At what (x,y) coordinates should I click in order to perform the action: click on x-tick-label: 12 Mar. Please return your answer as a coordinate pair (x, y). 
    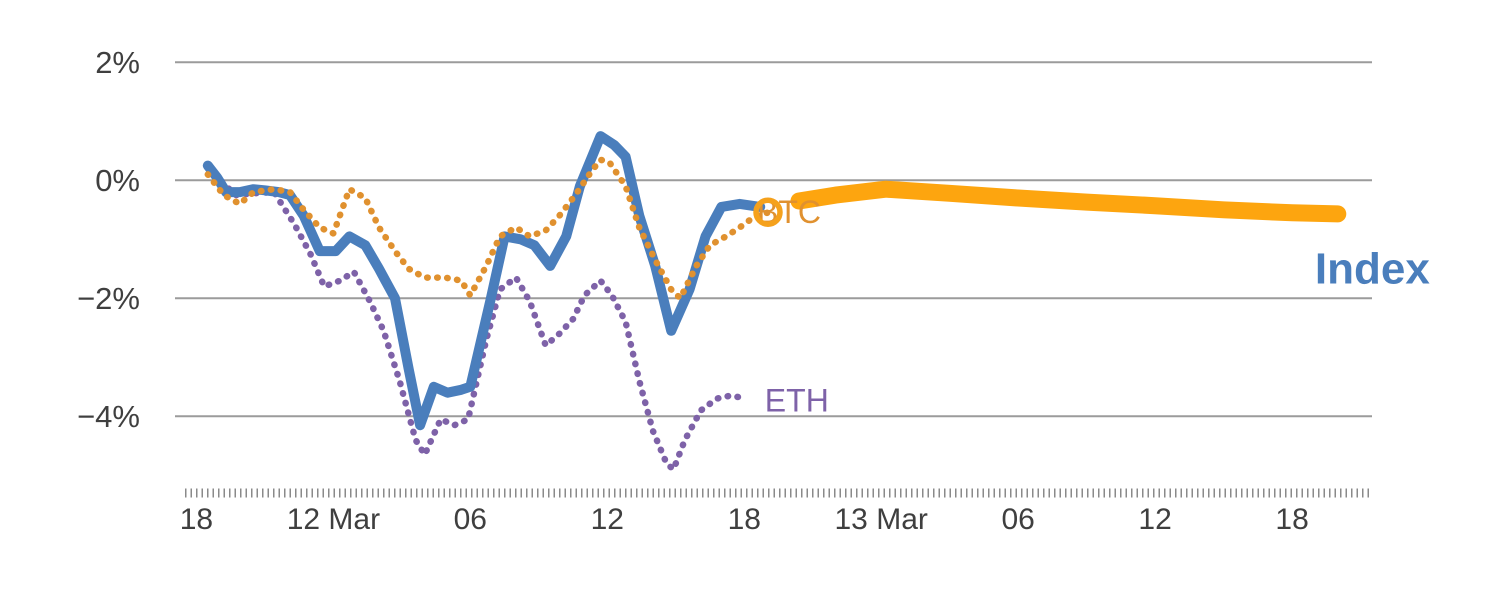
    Looking at the image, I should click on (333, 519).